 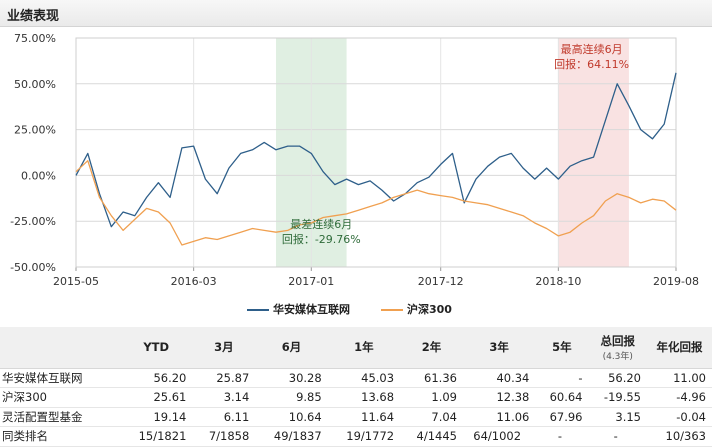 What do you see at coordinates (156, 378) in the screenshot?
I see `cell-ytd: 56.20` at bounding box center [156, 378].